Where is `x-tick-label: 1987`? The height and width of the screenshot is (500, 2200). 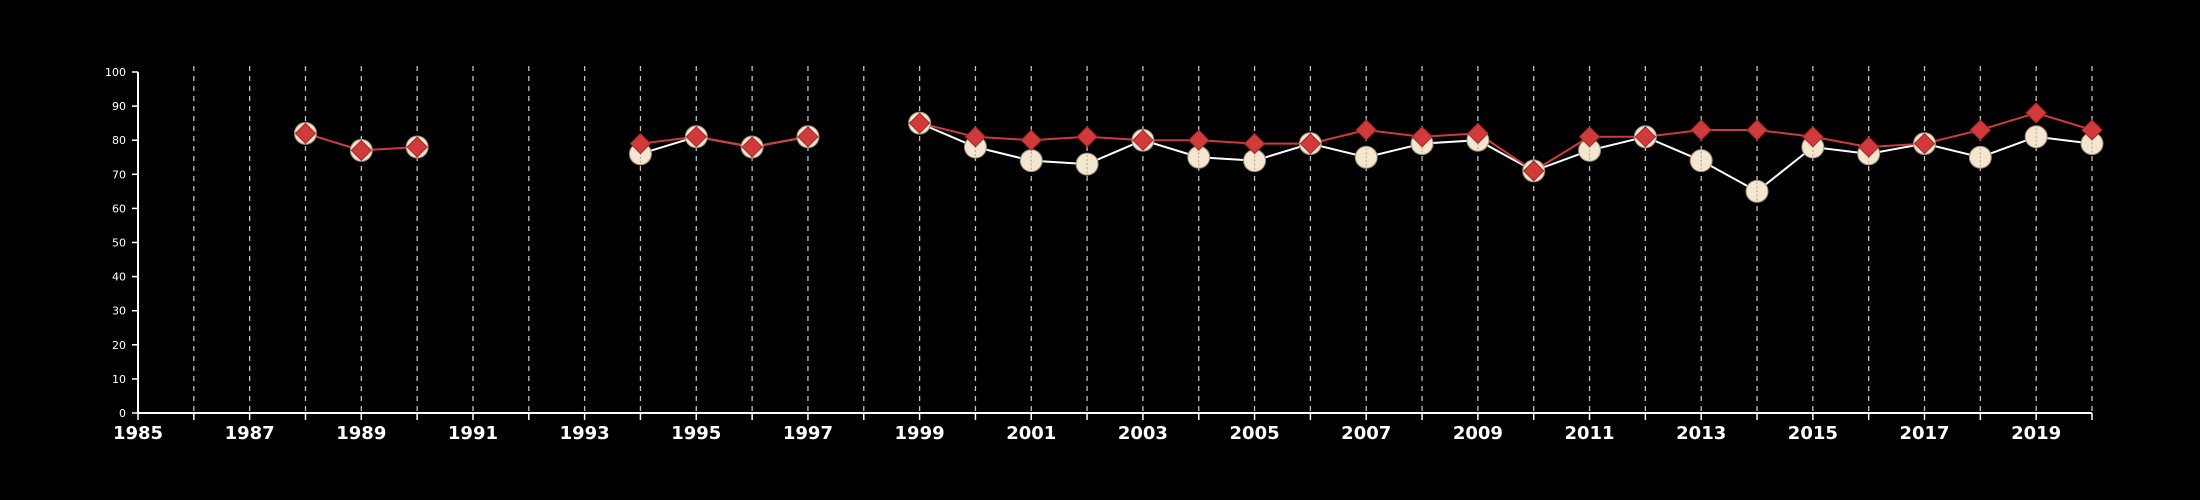
x-tick-label: 1987 is located at coordinates (250, 433).